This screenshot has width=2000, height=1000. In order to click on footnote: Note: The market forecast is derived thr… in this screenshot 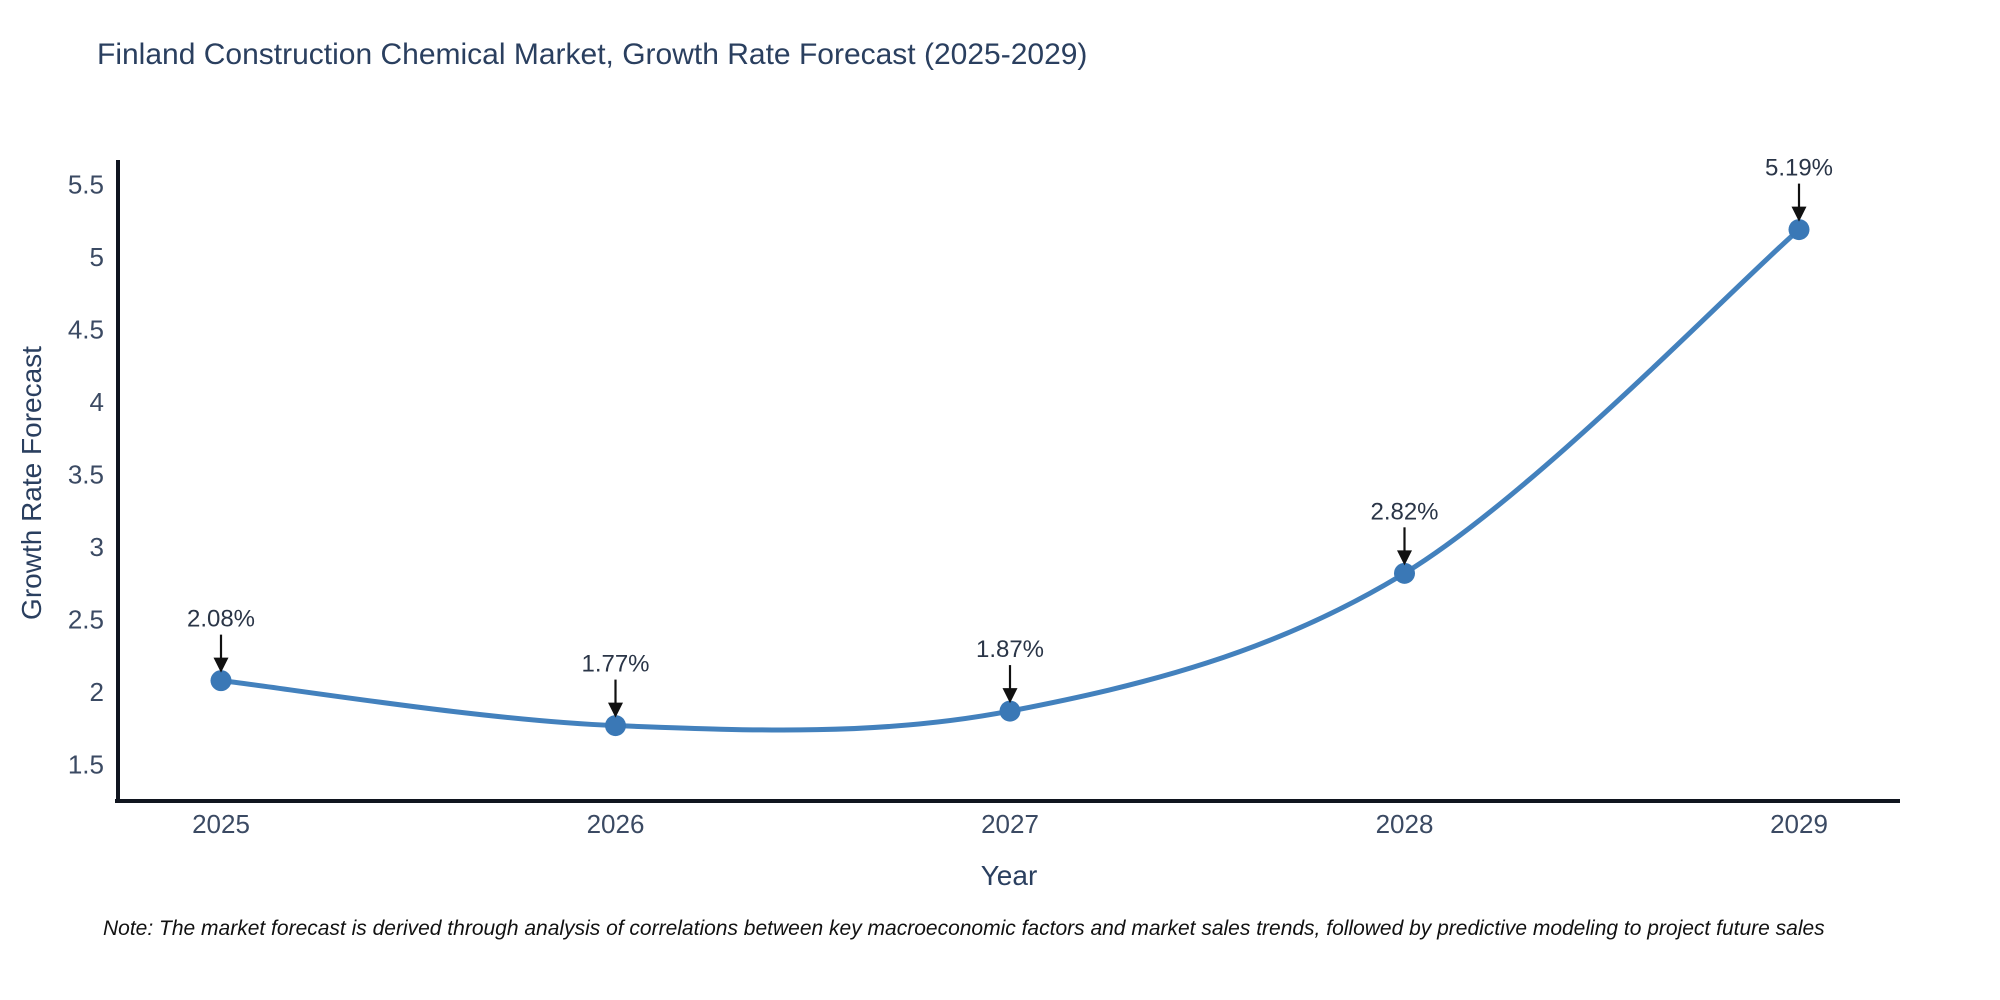, I will do `click(964, 928)`.